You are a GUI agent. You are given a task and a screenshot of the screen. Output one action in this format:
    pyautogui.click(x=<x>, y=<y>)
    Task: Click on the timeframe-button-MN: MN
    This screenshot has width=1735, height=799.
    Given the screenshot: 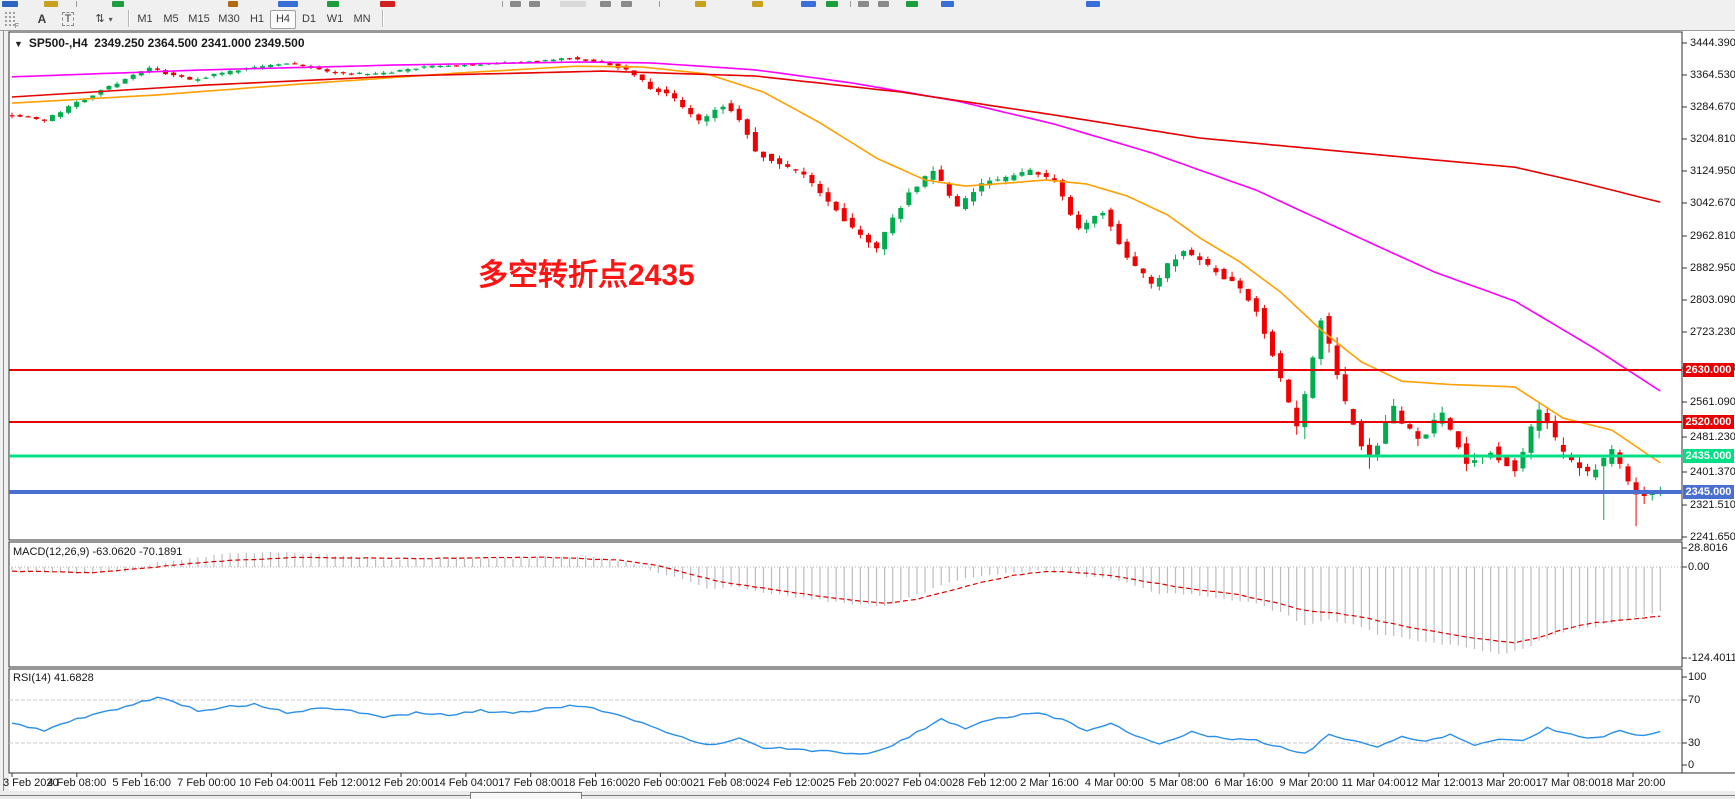 What is the action you would take?
    pyautogui.click(x=362, y=19)
    